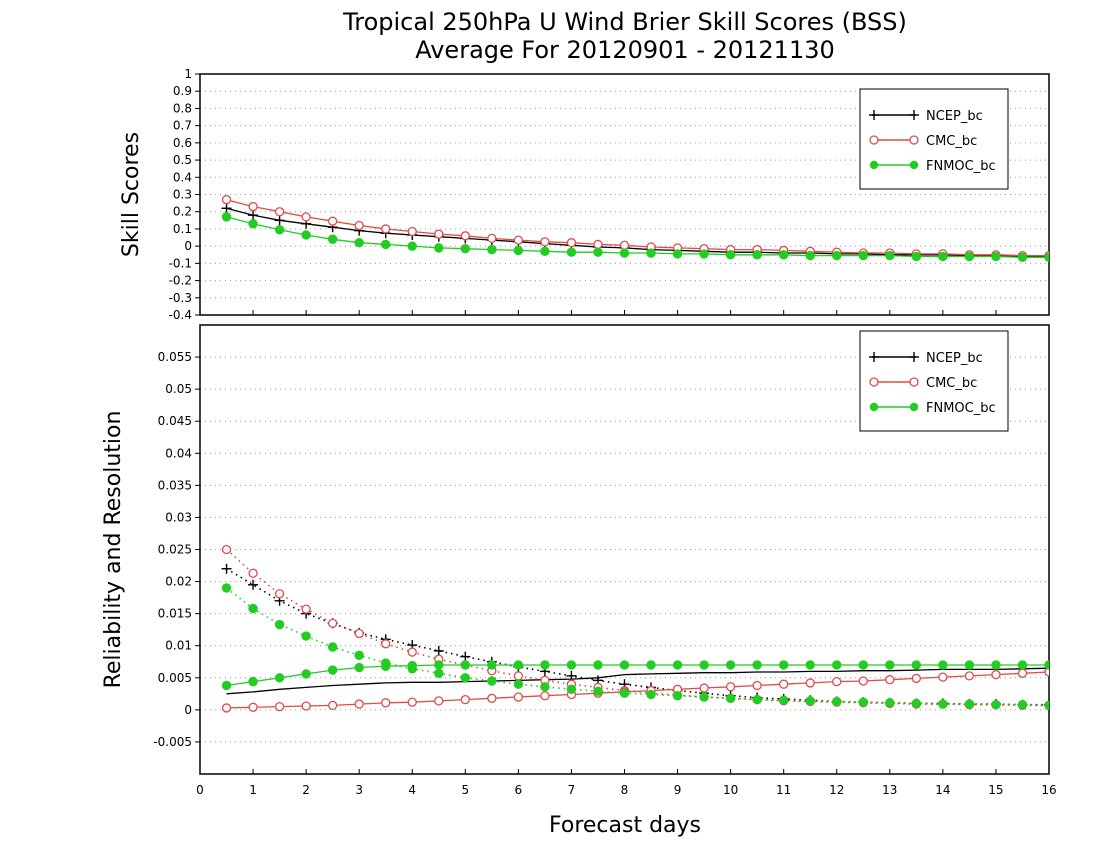 Image resolution: width=1100 pixels, height=850 pixels. I want to click on legend-label: NCEP_bc, so click(954, 116).